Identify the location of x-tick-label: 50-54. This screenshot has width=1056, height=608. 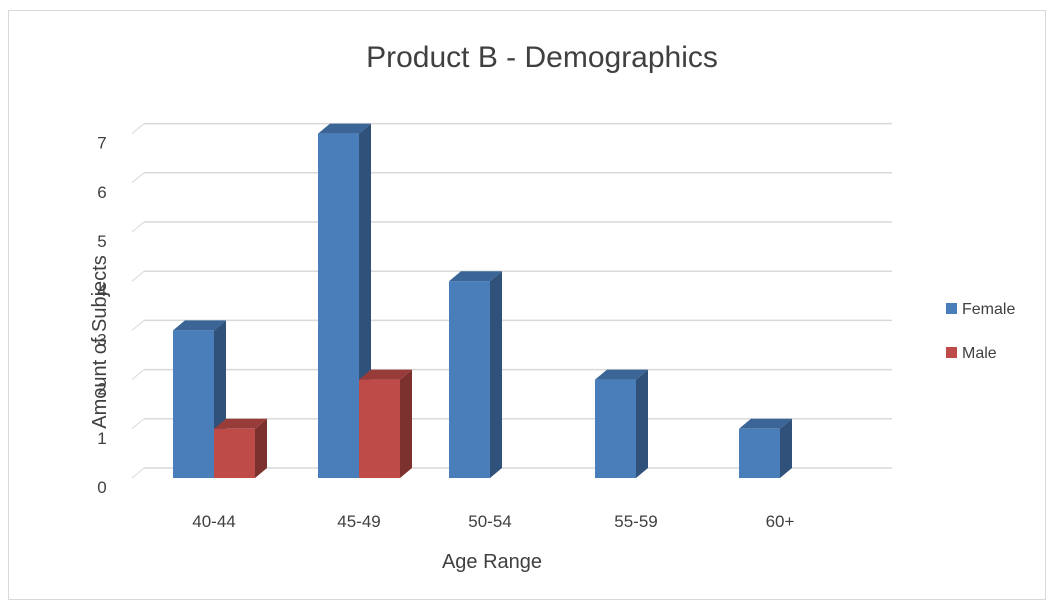
(489, 521).